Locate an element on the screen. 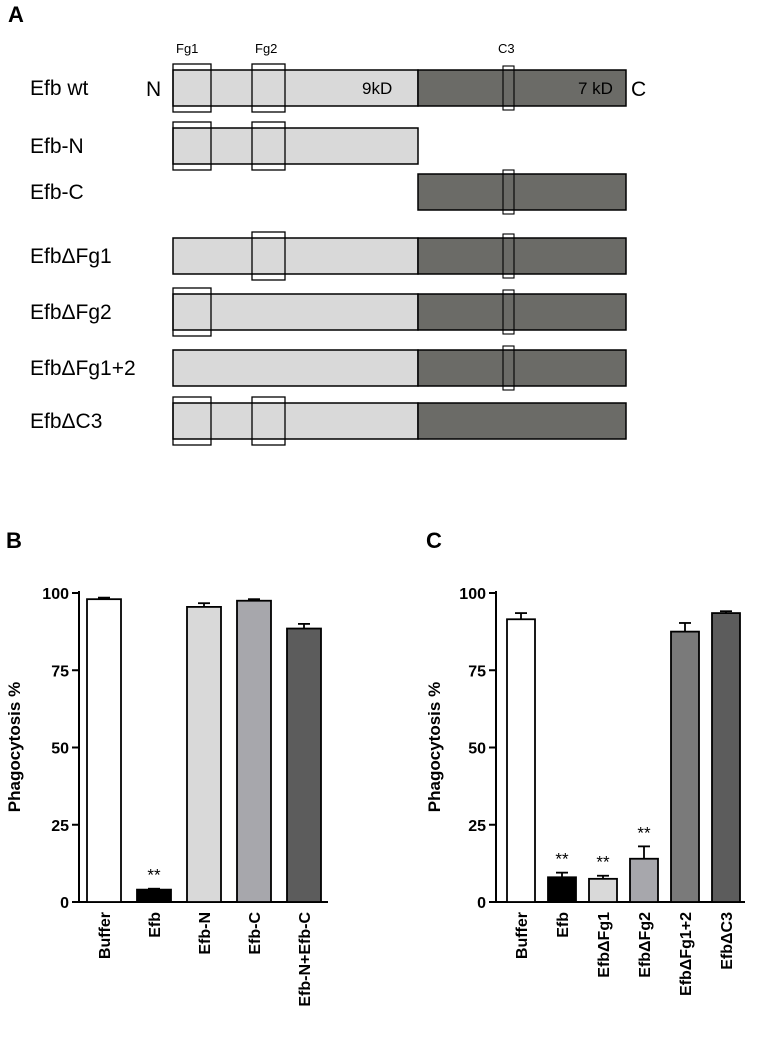  panel-c-label: C is located at coordinates (434, 540).